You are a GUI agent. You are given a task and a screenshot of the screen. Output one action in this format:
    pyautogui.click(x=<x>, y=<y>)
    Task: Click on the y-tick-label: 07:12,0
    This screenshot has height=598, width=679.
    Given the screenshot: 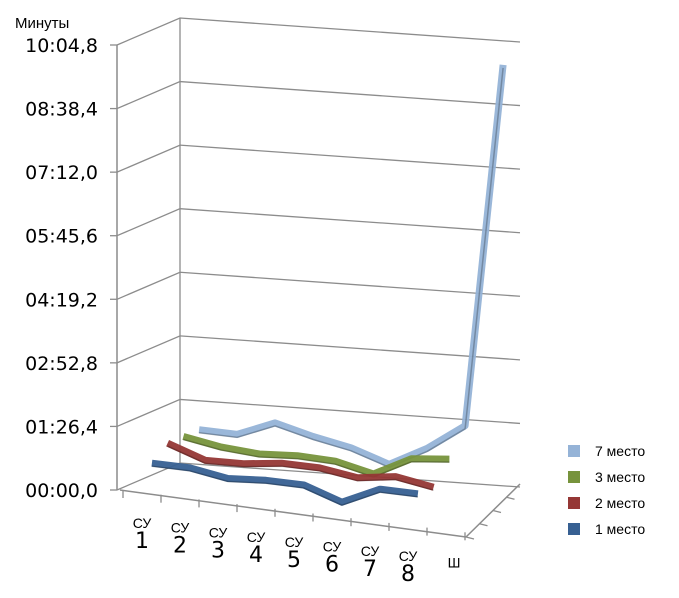 What is the action you would take?
    pyautogui.click(x=61, y=173)
    